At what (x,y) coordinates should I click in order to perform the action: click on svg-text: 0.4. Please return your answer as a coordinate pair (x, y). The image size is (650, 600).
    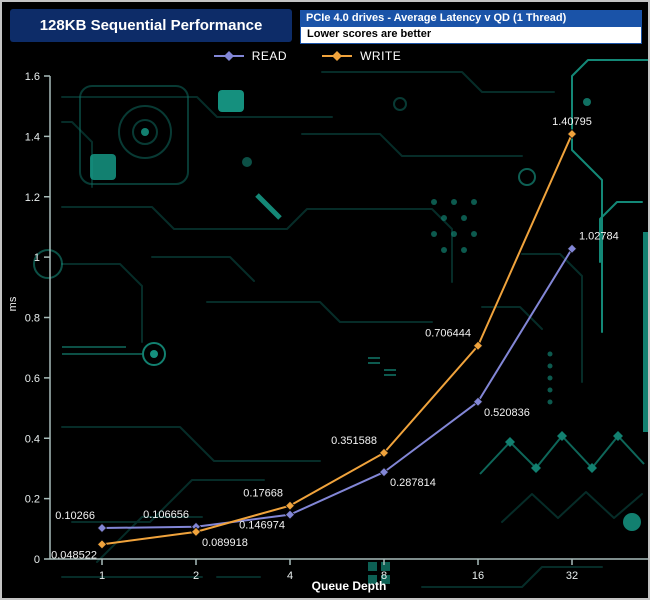
    Looking at the image, I should click on (32, 439).